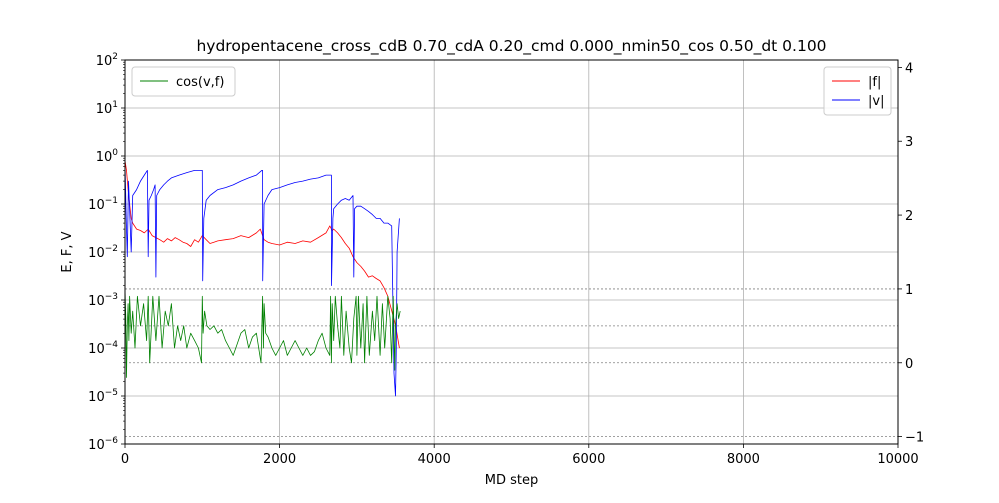  I want to click on x-tick-label: 4000, so click(434, 459).